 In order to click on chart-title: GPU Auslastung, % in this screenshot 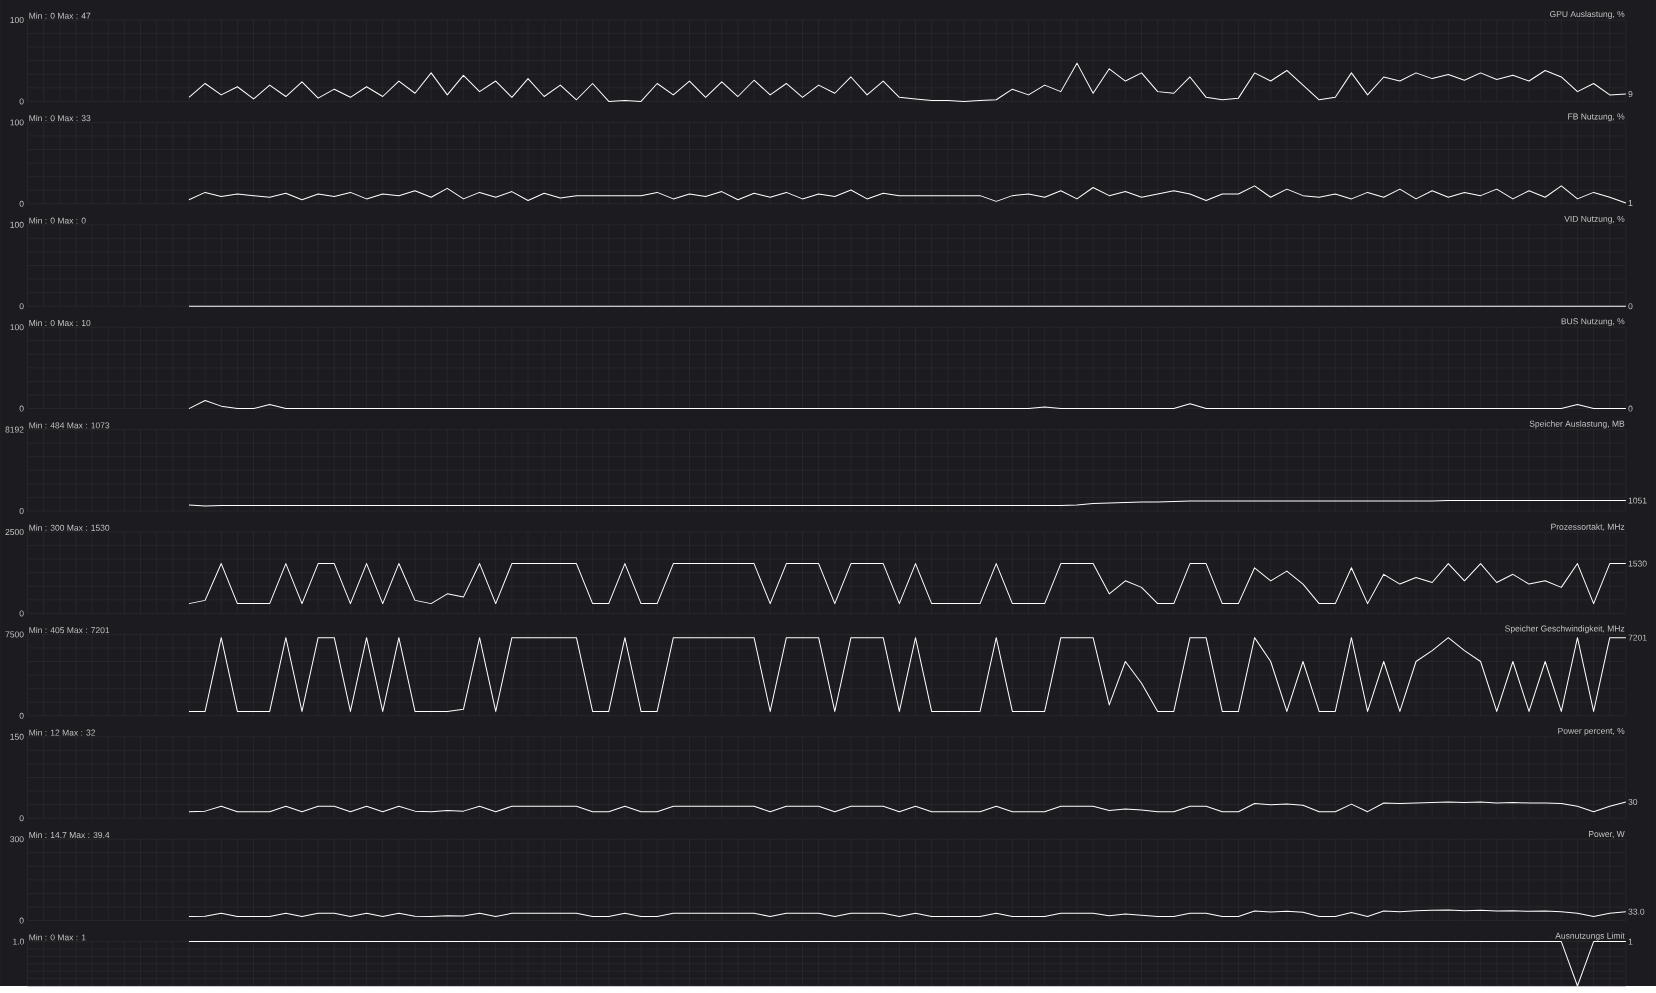, I will do `click(1587, 14)`.